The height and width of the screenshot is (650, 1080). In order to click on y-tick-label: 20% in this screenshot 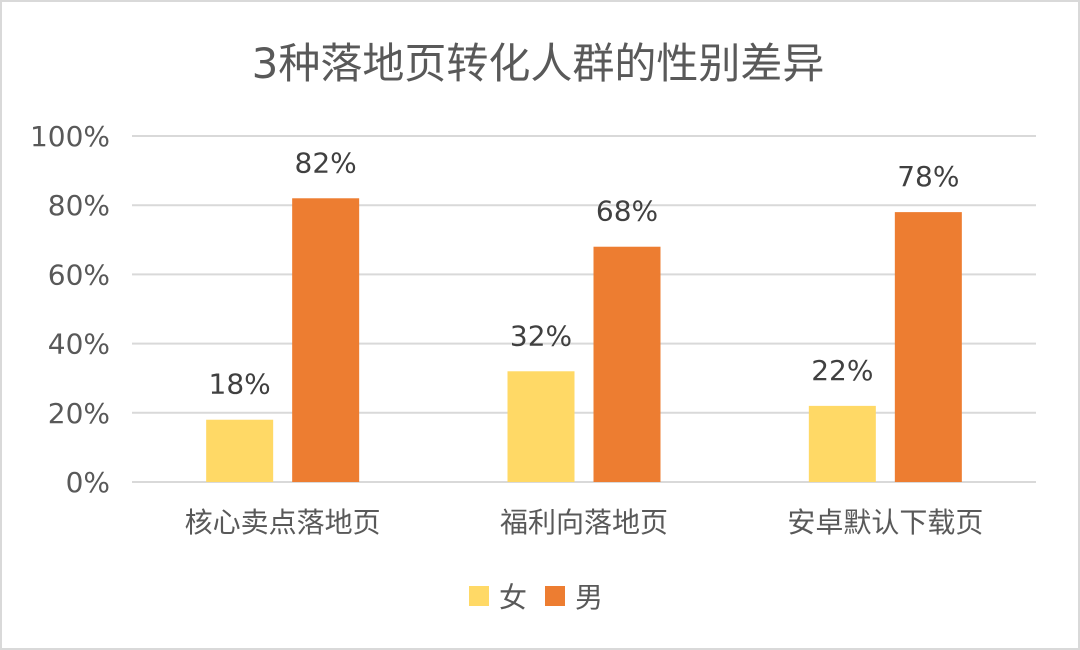, I will do `click(79, 413)`.